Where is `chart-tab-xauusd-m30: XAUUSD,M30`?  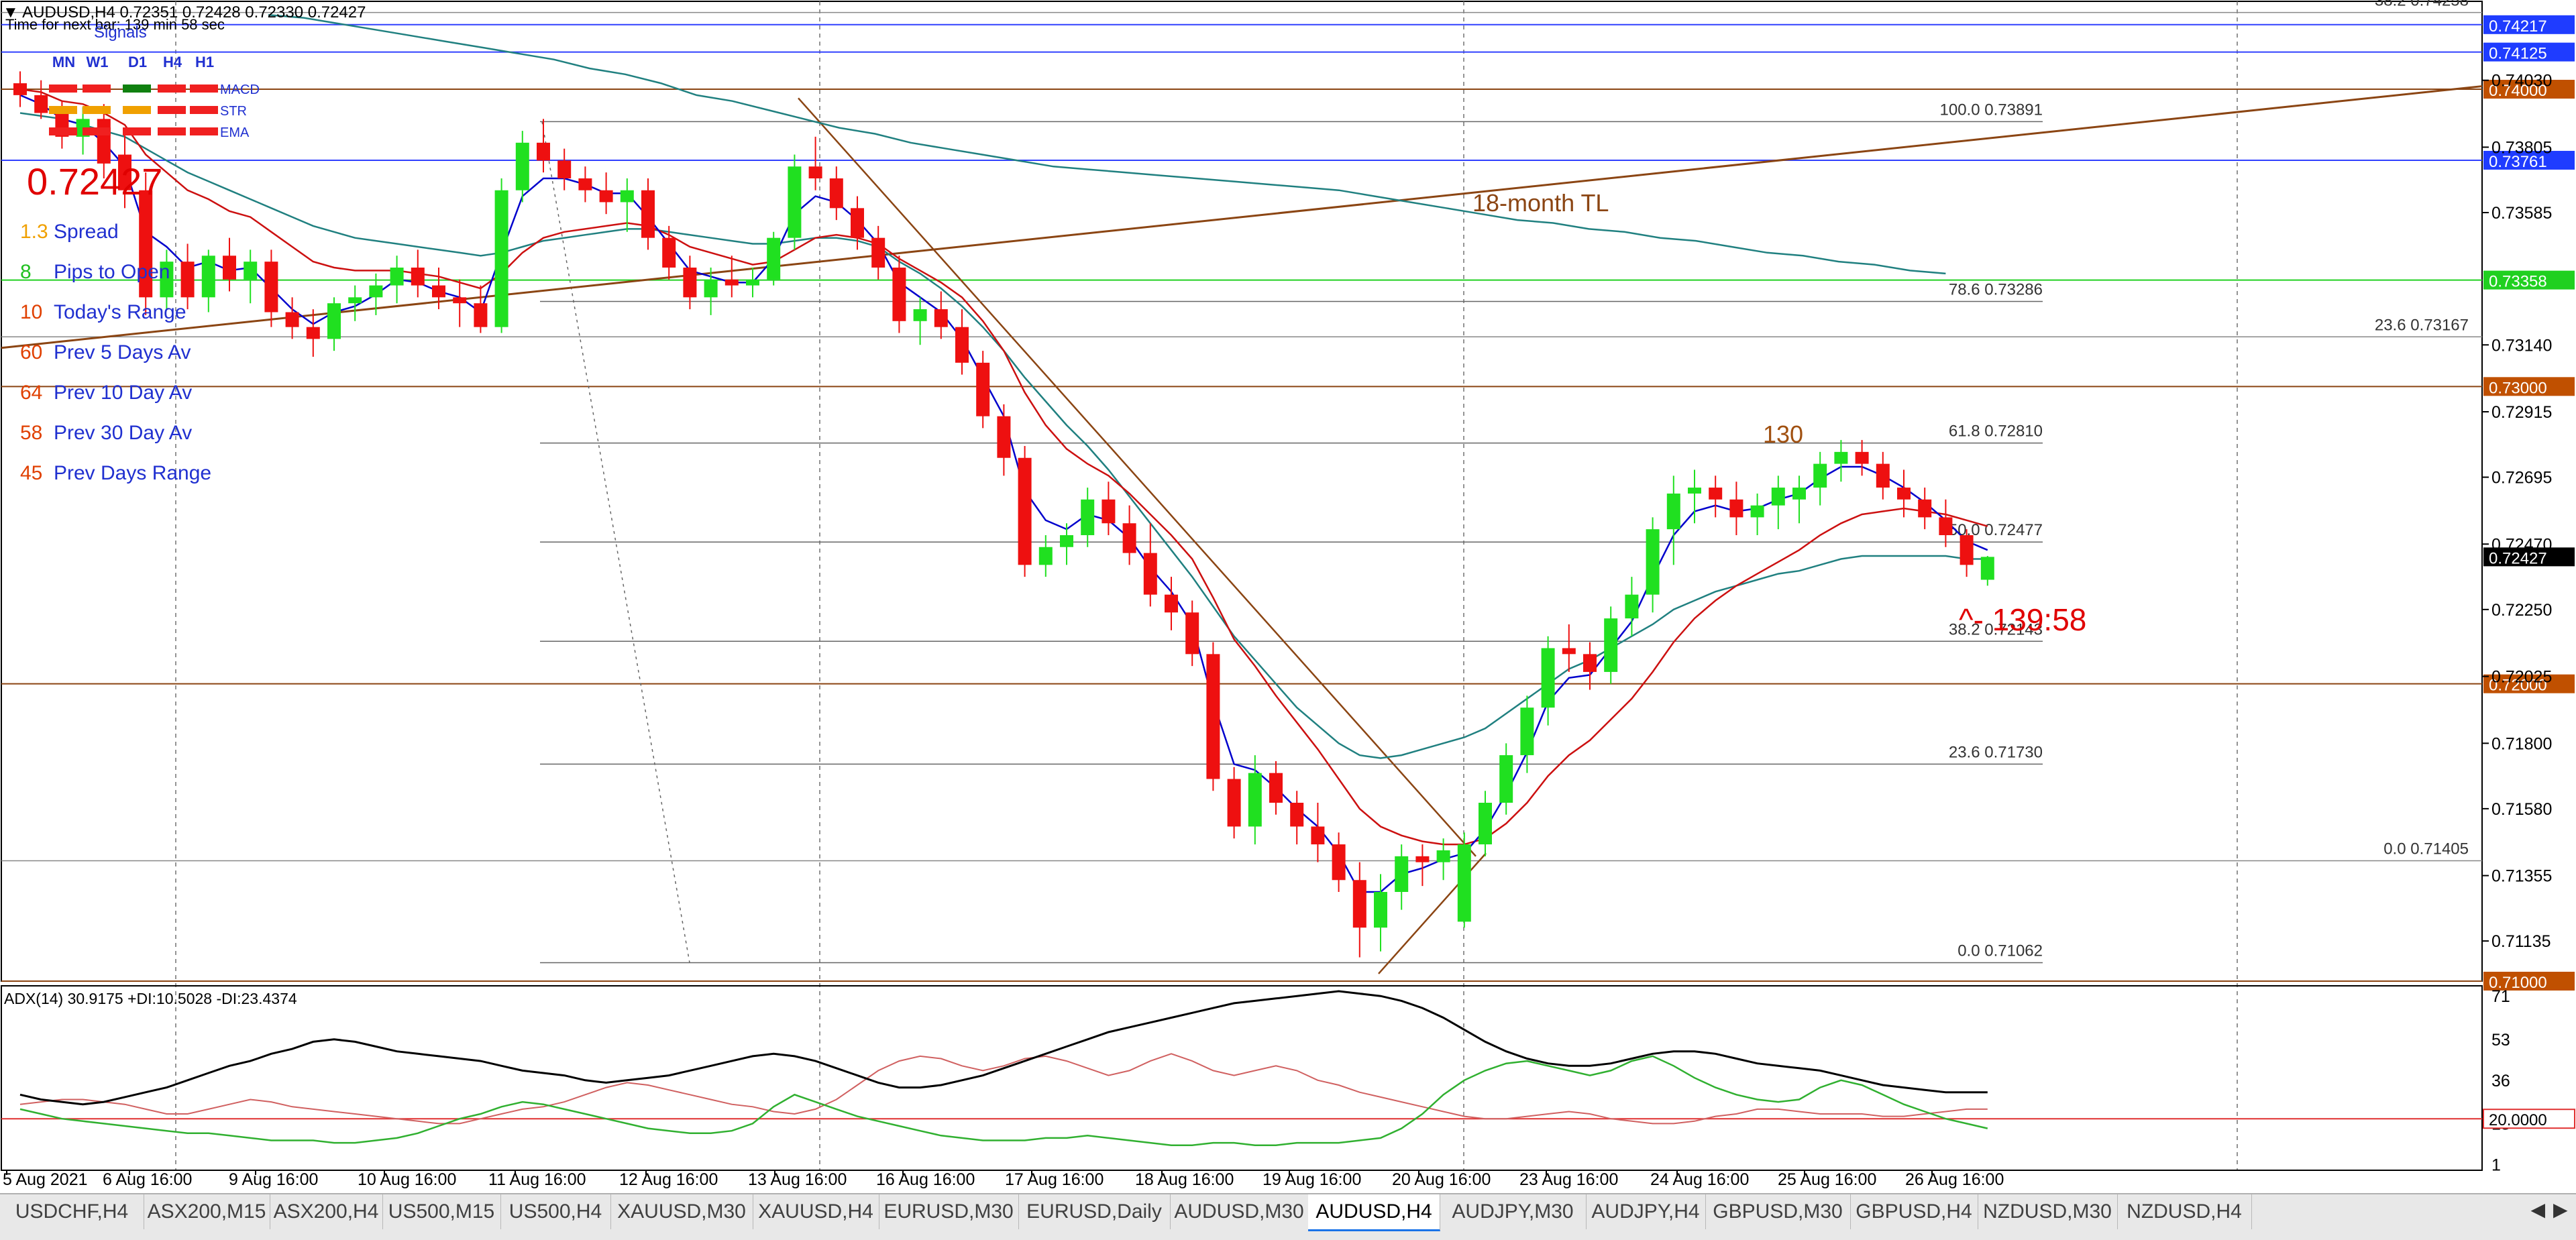 chart-tab-xauusd-m30: XAUUSD,M30 is located at coordinates (681, 1212).